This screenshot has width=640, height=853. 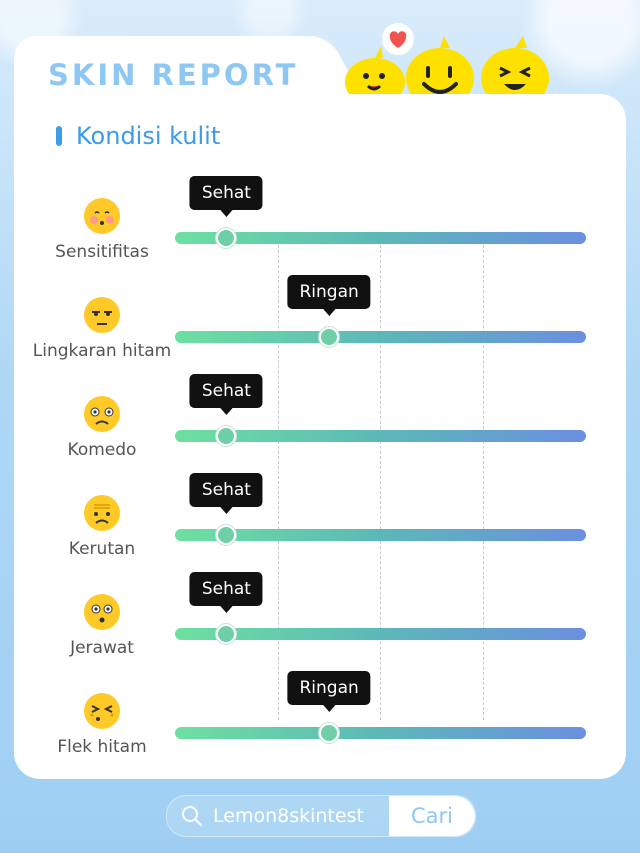 I want to click on lemon-mascots, so click(x=447, y=61).